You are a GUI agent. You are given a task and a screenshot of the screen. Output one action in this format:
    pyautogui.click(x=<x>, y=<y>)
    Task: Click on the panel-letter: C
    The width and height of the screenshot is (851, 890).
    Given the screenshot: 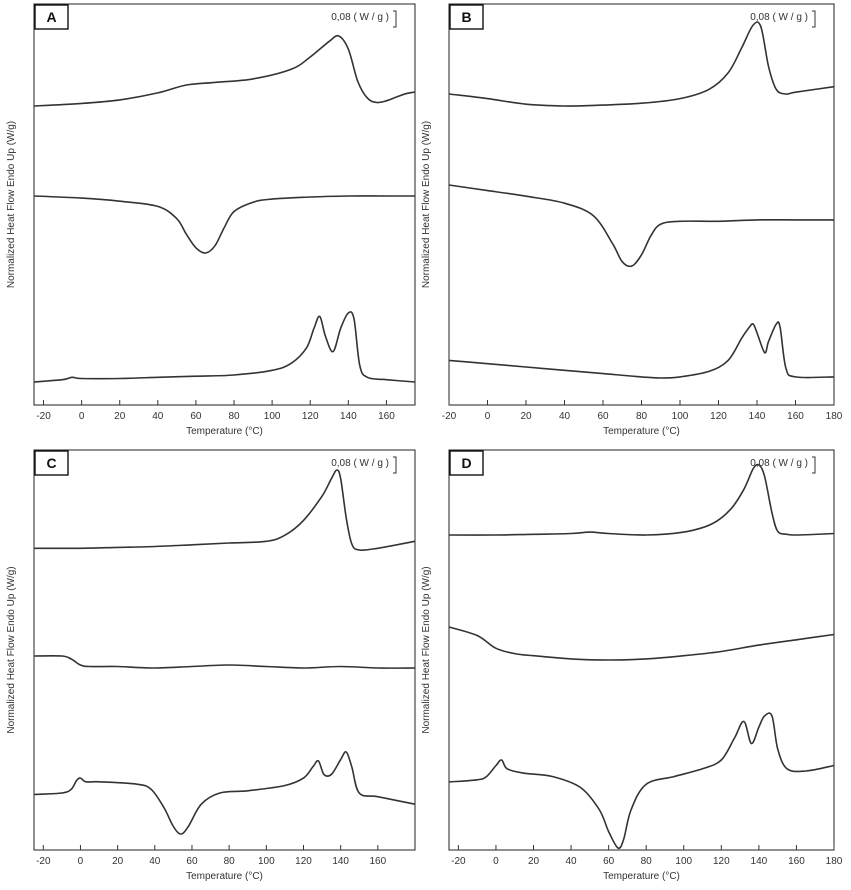 What is the action you would take?
    pyautogui.click(x=51, y=463)
    